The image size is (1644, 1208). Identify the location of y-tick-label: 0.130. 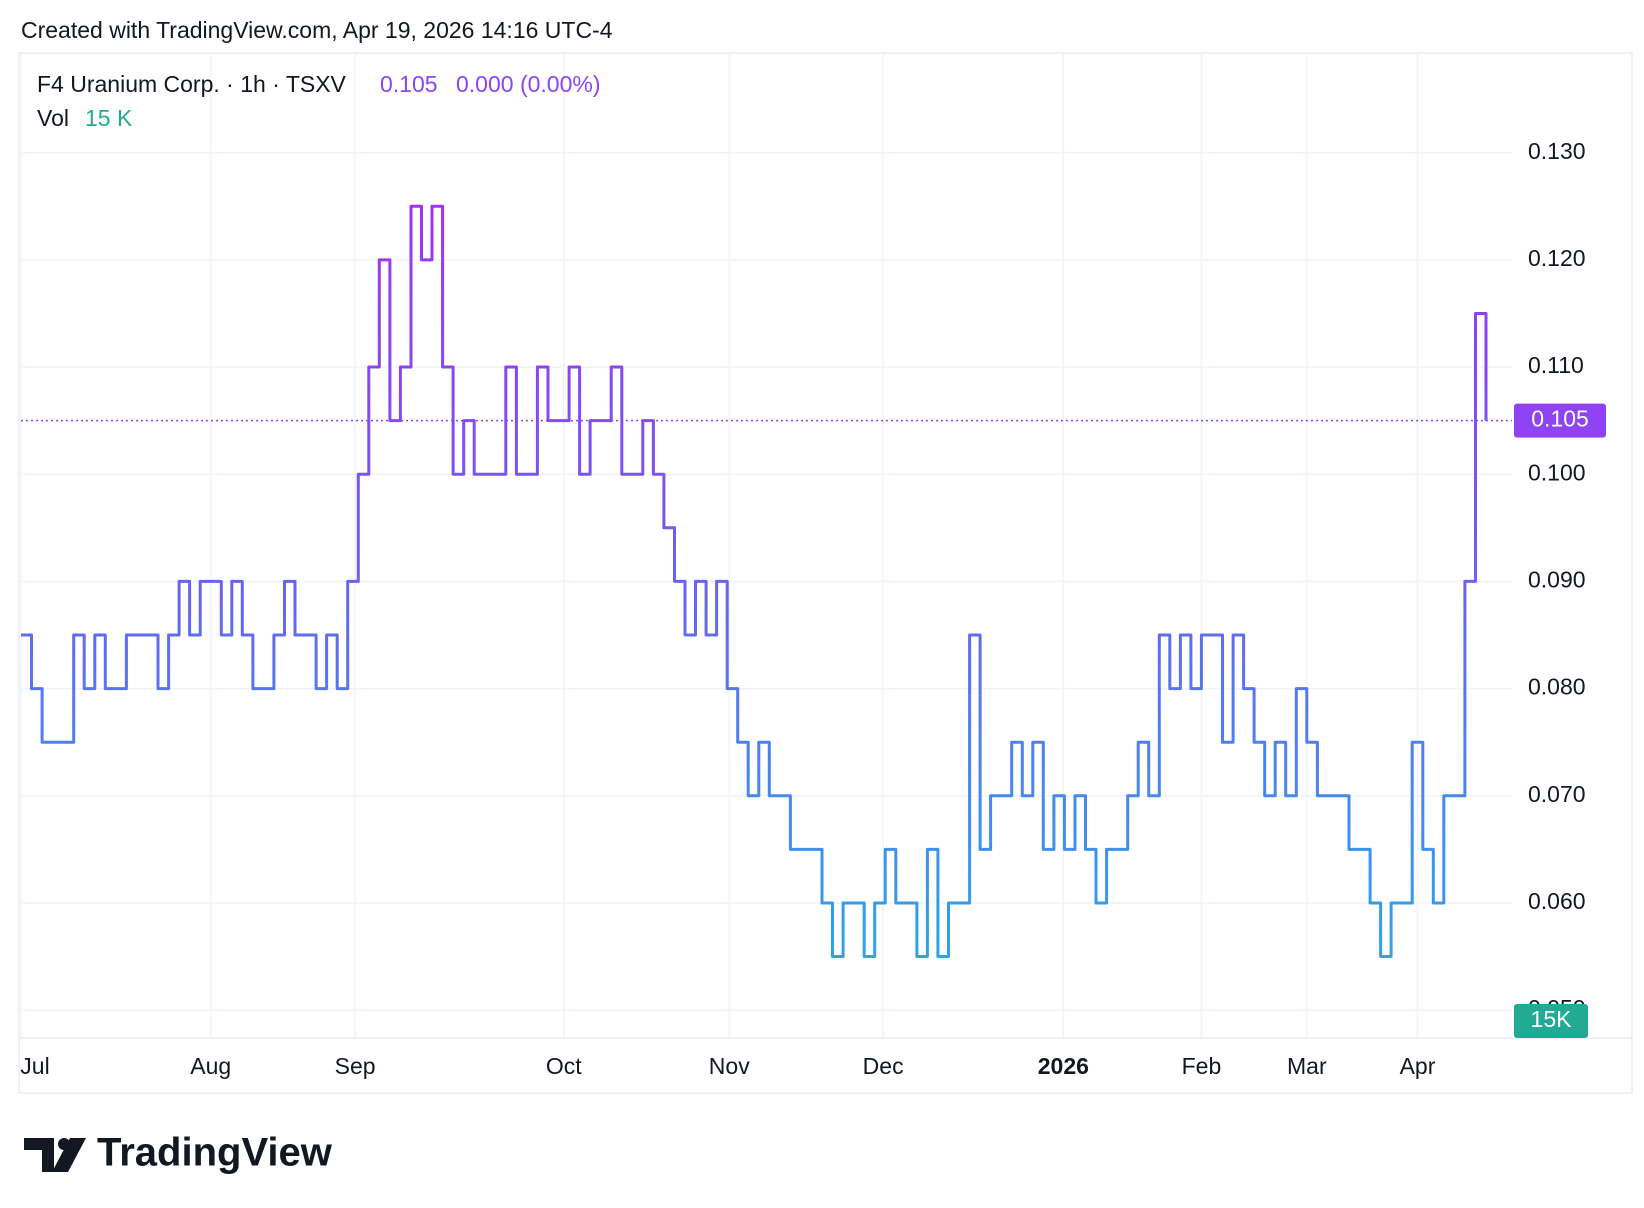
(1557, 151).